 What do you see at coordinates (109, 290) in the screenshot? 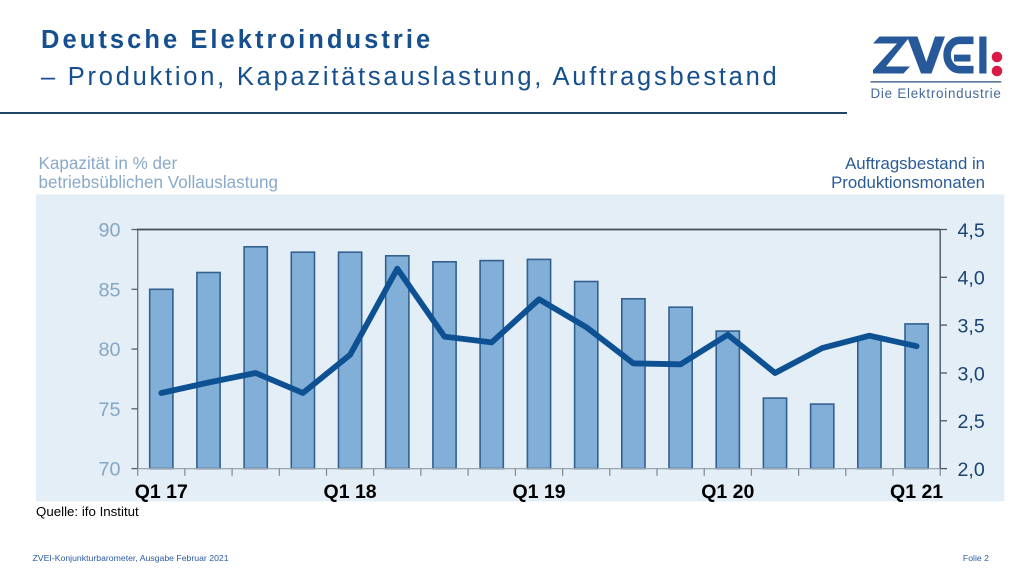
I see `svg-text: 85` at bounding box center [109, 290].